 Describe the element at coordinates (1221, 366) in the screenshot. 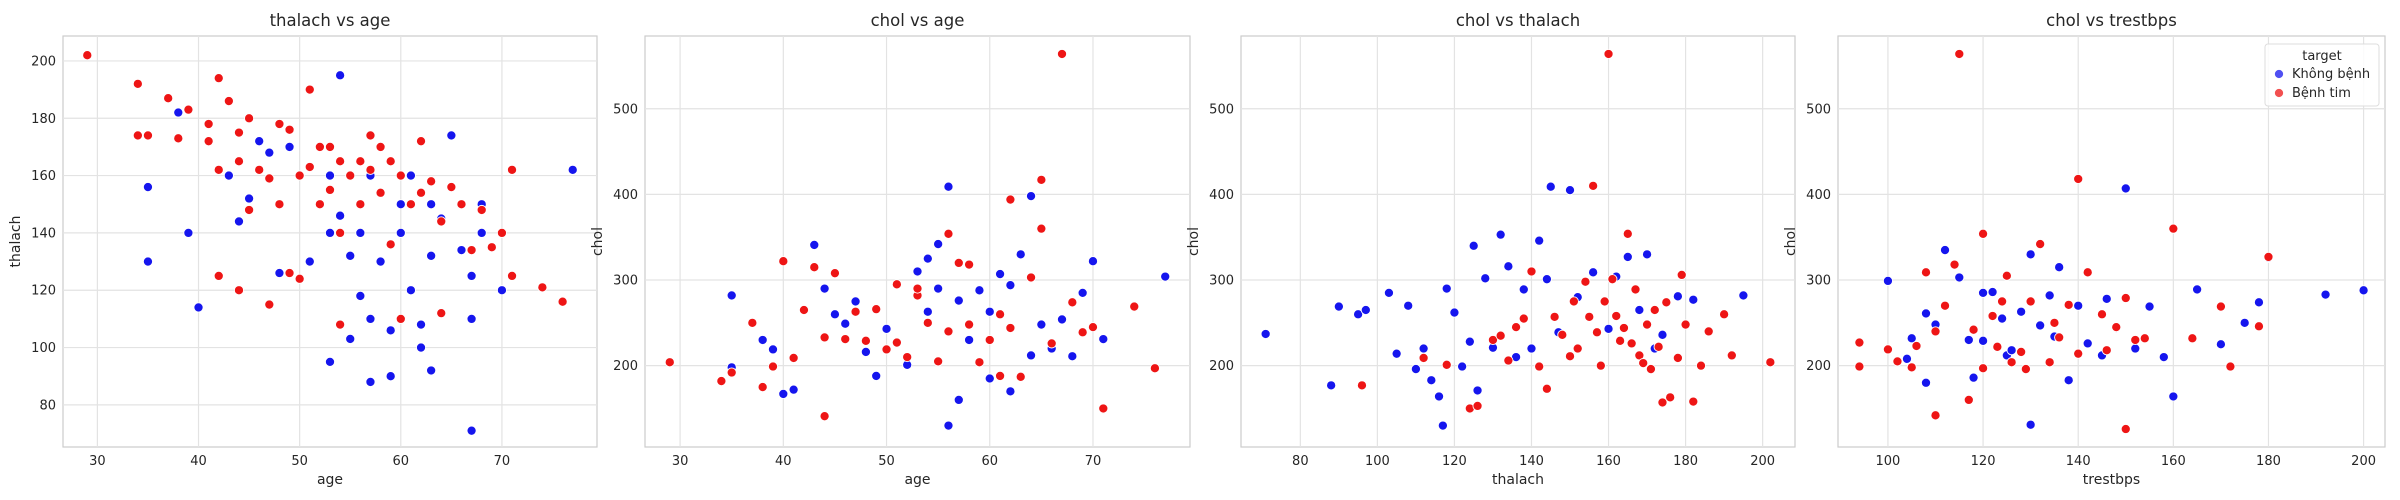

I see `y-tick-label: 200` at that location.